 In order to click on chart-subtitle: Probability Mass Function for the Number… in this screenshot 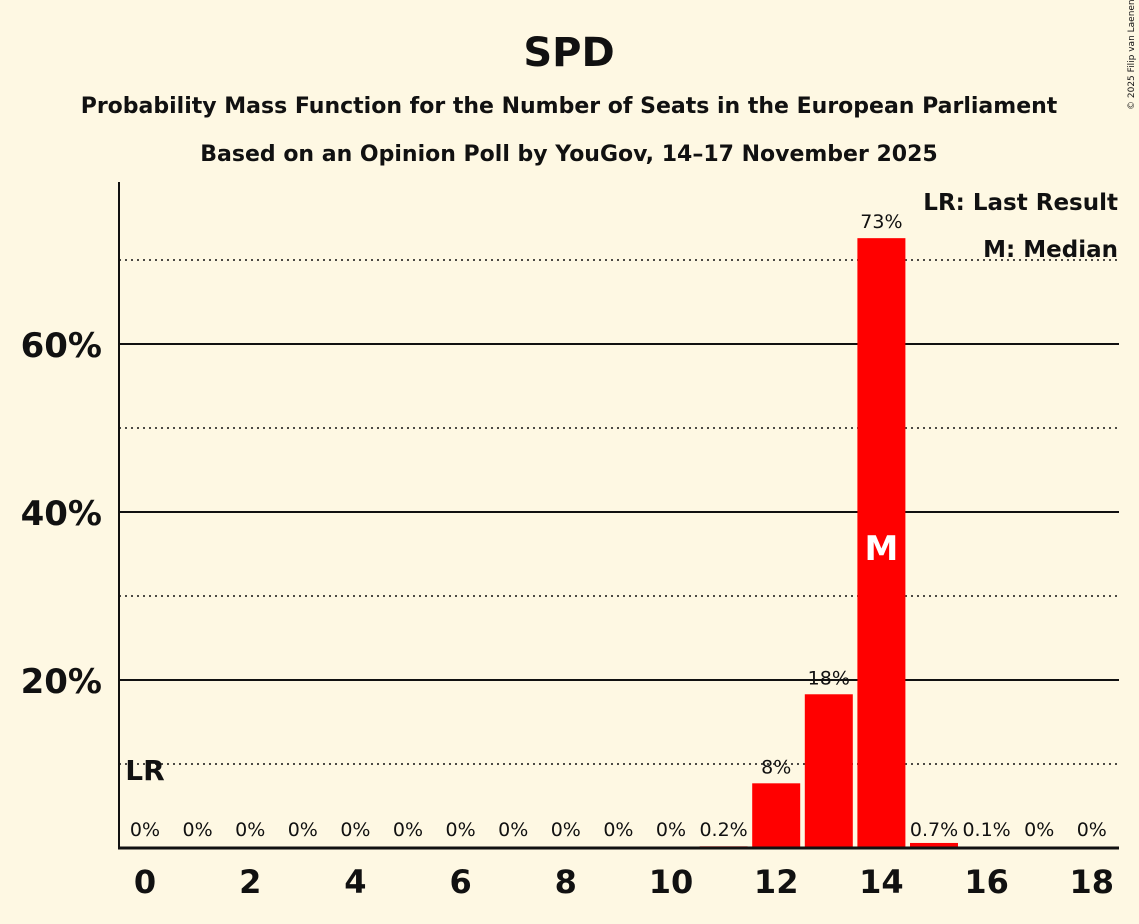, I will do `click(569, 106)`.